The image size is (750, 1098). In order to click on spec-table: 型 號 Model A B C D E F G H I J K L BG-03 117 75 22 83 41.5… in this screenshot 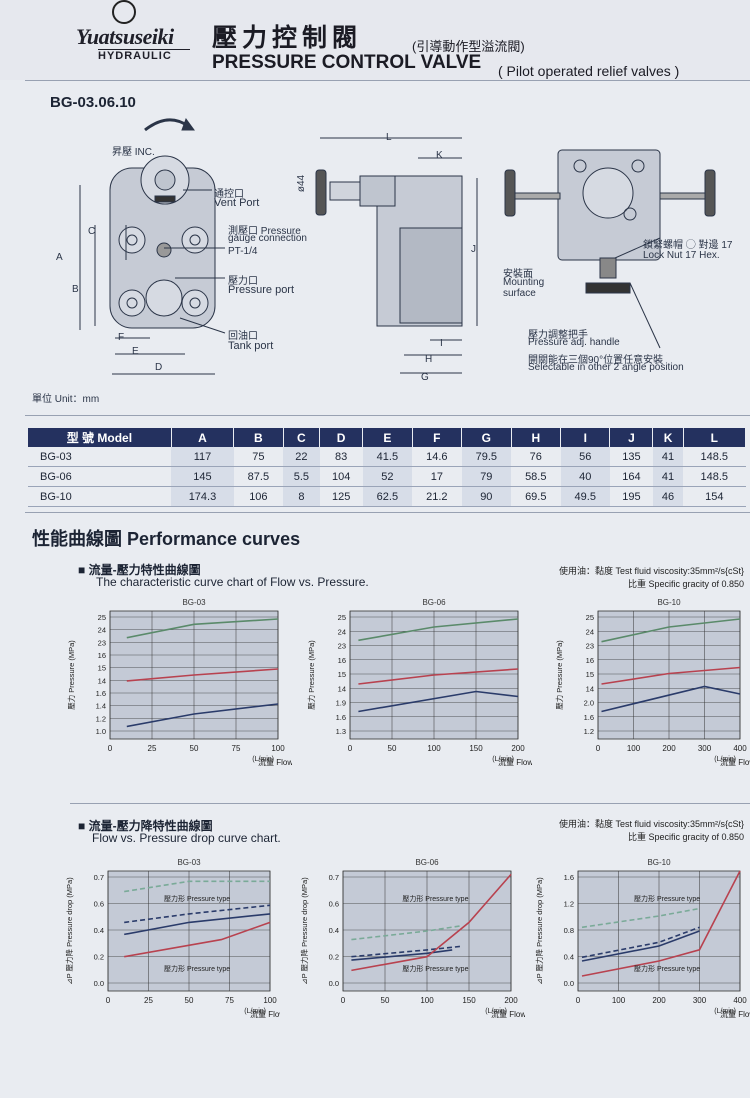, I will do `click(387, 467)`.